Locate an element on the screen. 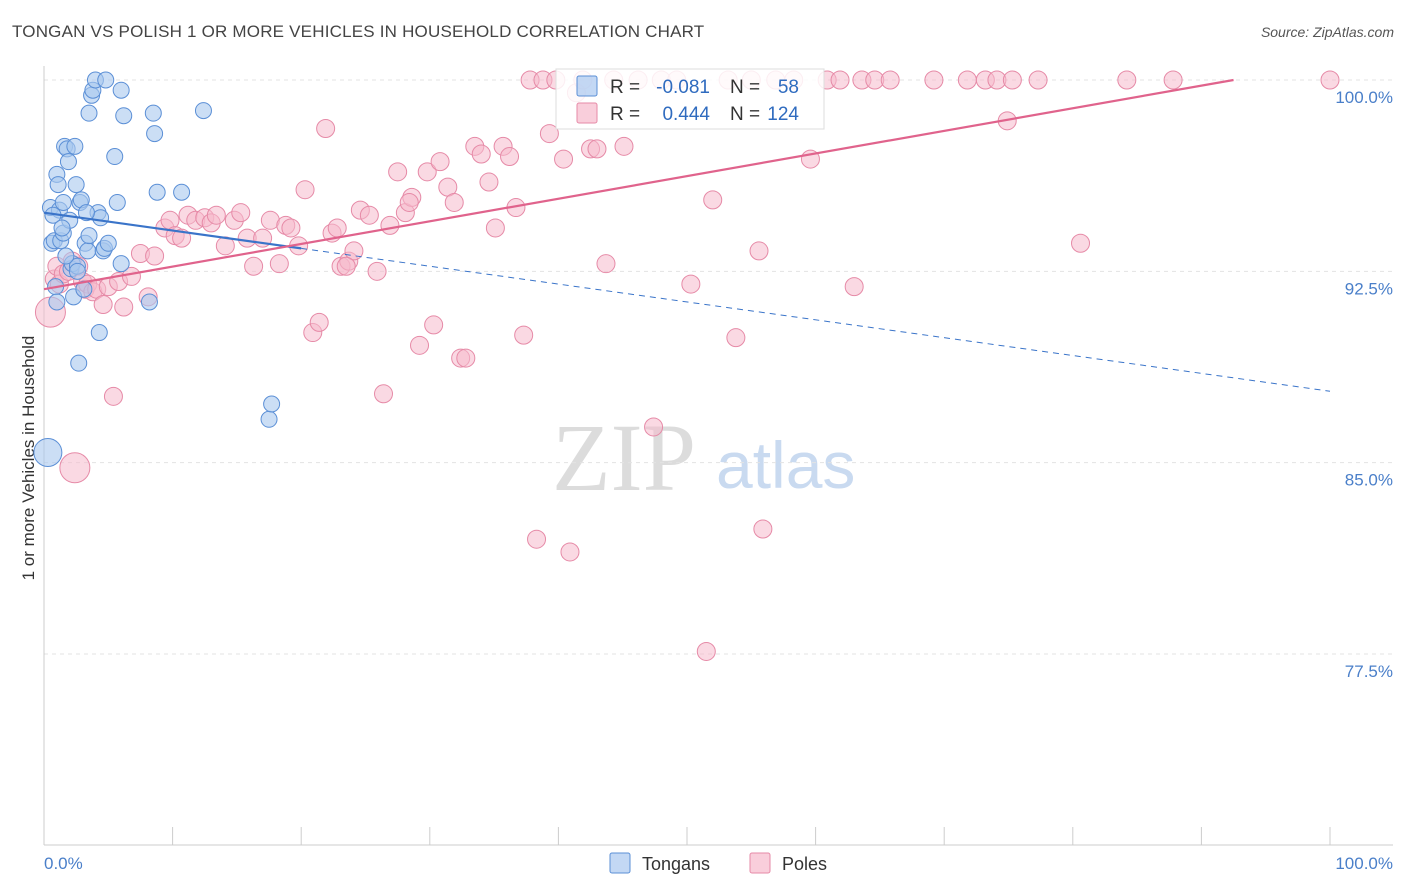 This screenshot has width=1406, height=892. tongans-r-value: -0.081 is located at coordinates (683, 87).